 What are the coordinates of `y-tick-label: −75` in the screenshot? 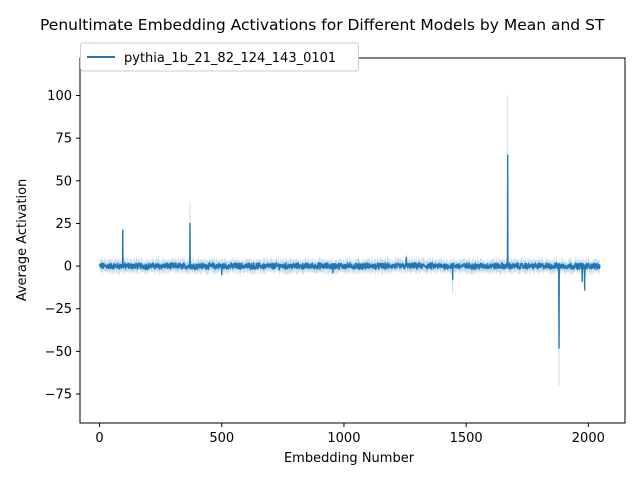 It's located at (58, 395).